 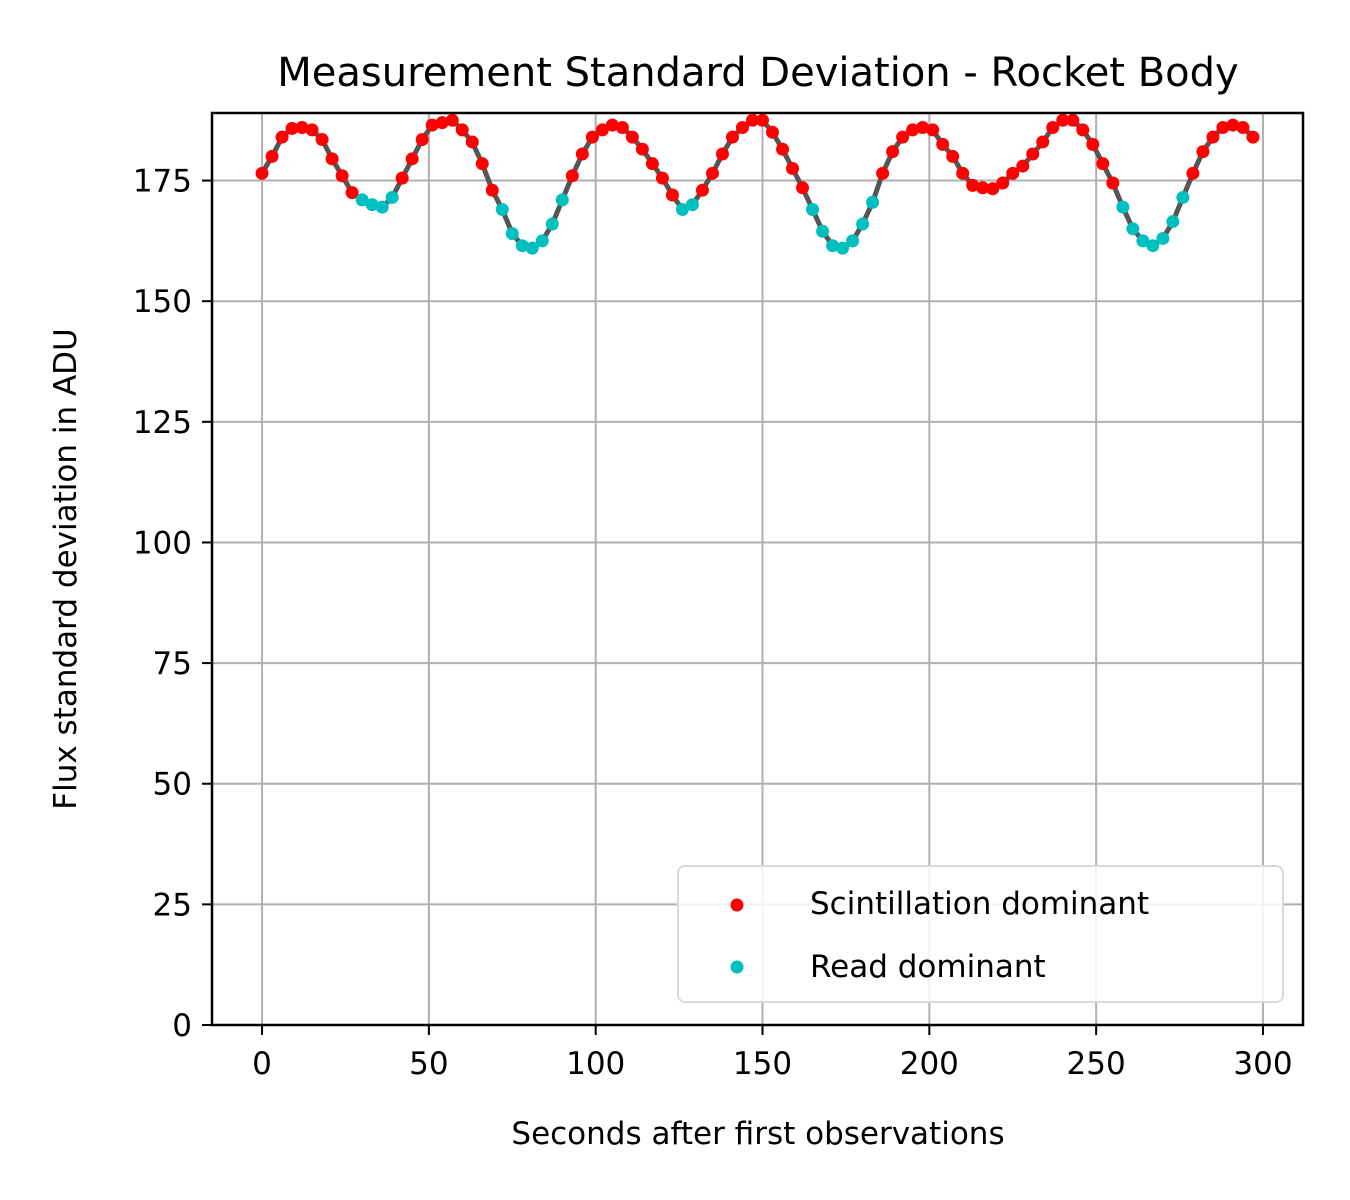 I want to click on y-tick-label: 100, so click(x=162, y=543).